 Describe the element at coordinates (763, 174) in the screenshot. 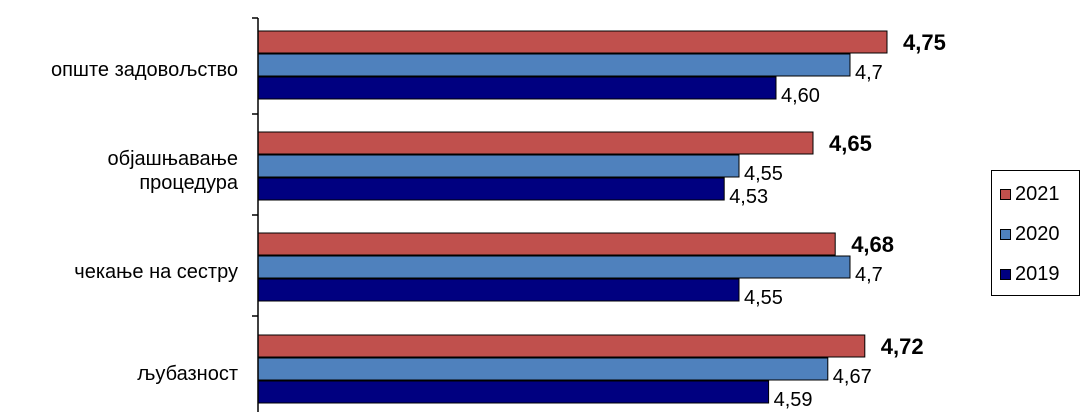

I see `data-label-2020: 4,55` at that location.